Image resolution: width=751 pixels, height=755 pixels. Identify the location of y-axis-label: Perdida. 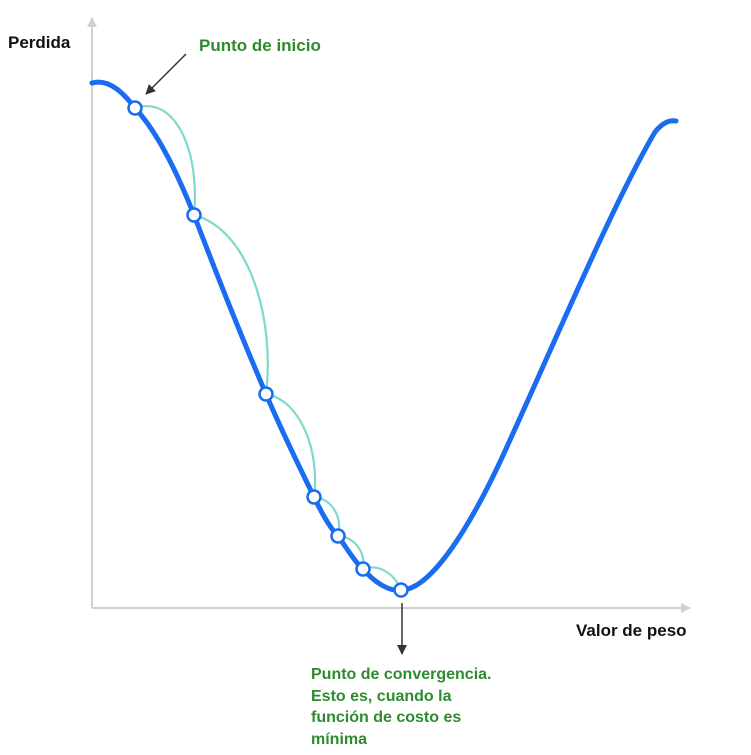
(39, 42).